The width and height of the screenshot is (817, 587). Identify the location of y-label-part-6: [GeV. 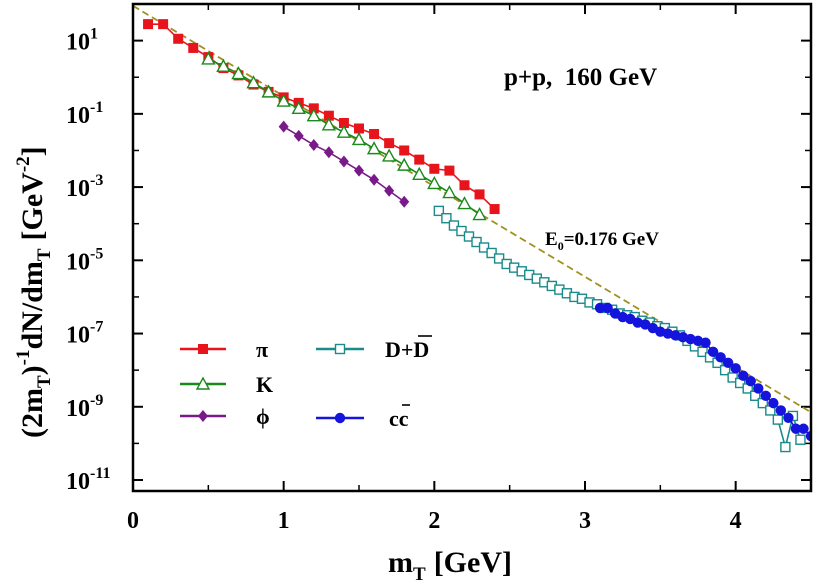
(32, 206).